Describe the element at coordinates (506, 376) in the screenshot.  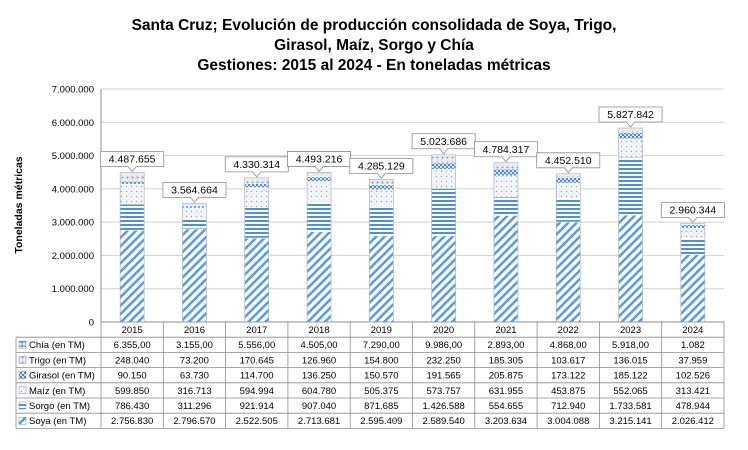
I see `table-cell-girasol: 205.875` at that location.